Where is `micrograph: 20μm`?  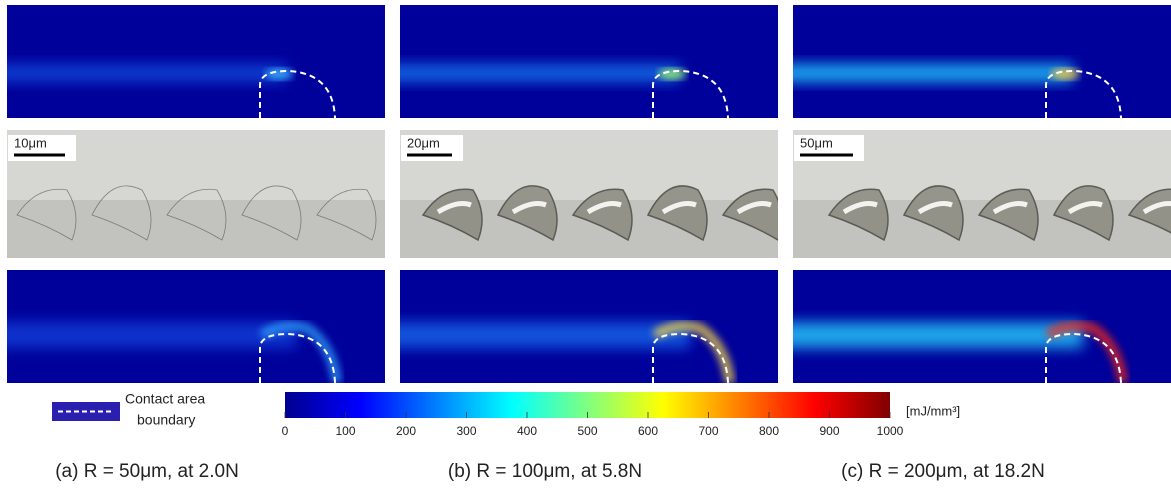 micrograph: 20μm is located at coordinates (589, 194).